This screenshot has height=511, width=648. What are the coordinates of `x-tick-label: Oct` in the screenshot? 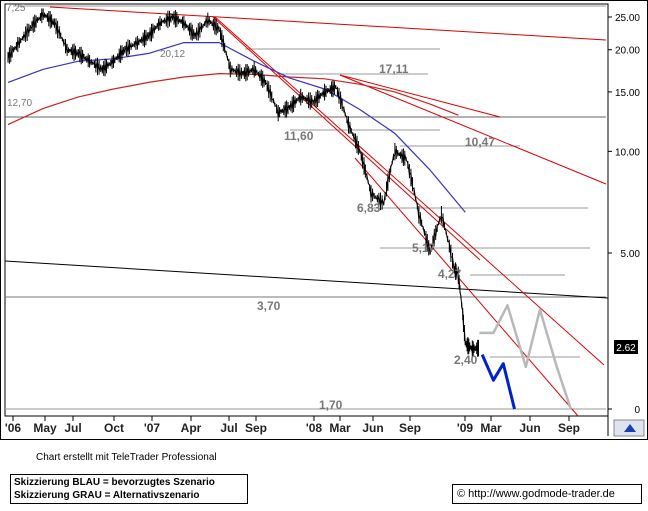 It's located at (114, 428).